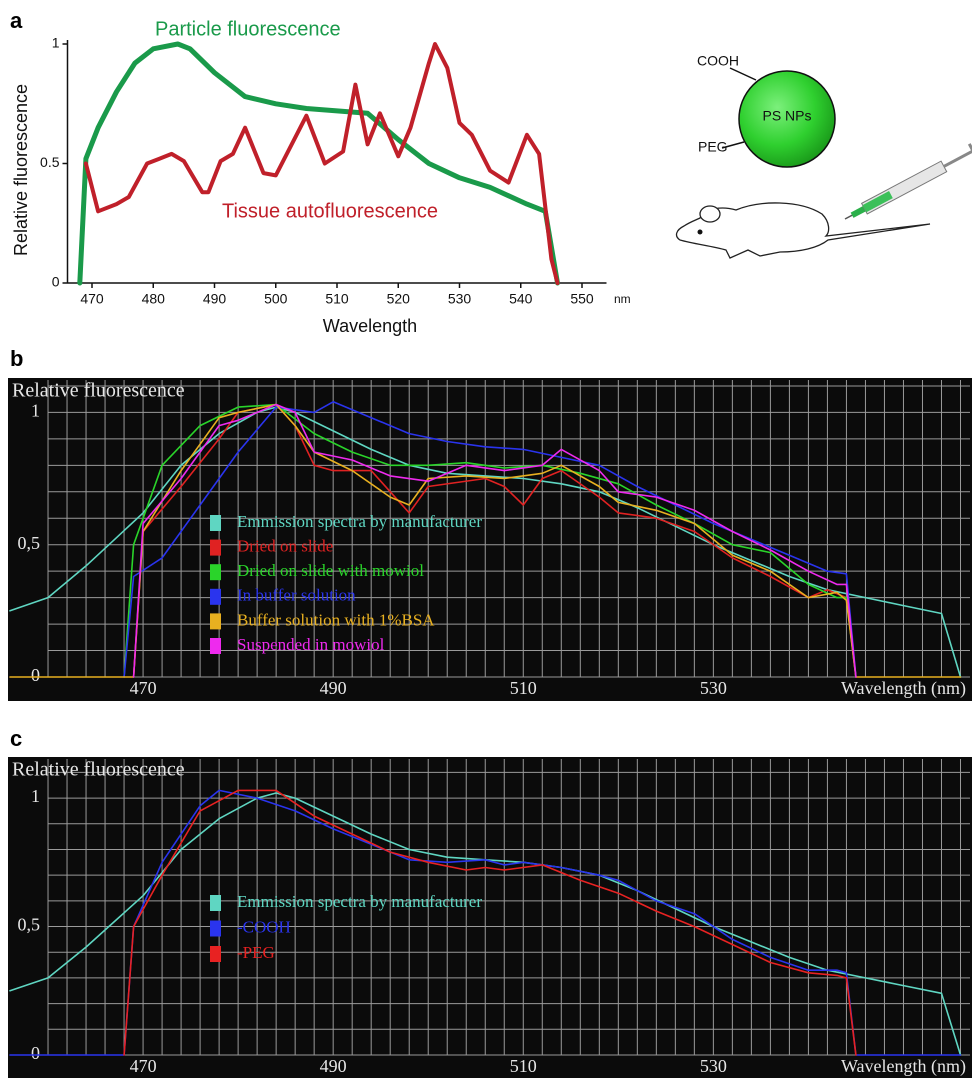 This screenshot has height=1078, width=972. I want to click on schematic: COOH PS NPs PEG, so click(823, 156).